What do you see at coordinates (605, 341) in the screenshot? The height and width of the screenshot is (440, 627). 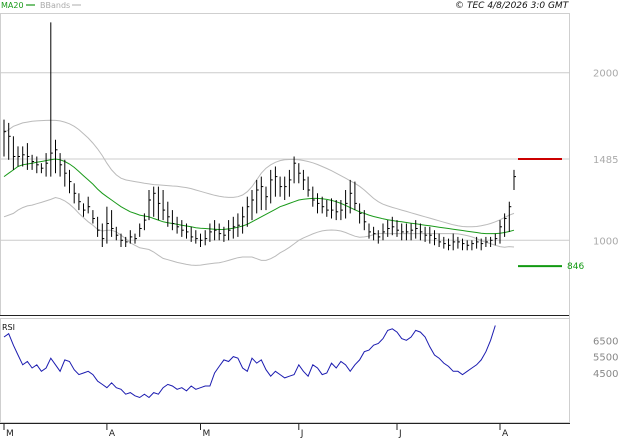 I see `rsi-tick-label: 6500` at bounding box center [605, 341].